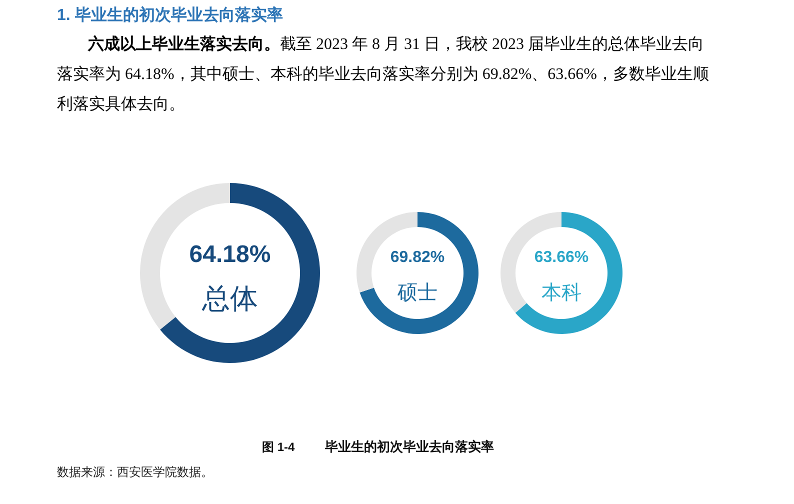 This screenshot has width=794, height=504. Describe the element at coordinates (561, 257) in the screenshot. I see `data-label: 63.66%` at that location.